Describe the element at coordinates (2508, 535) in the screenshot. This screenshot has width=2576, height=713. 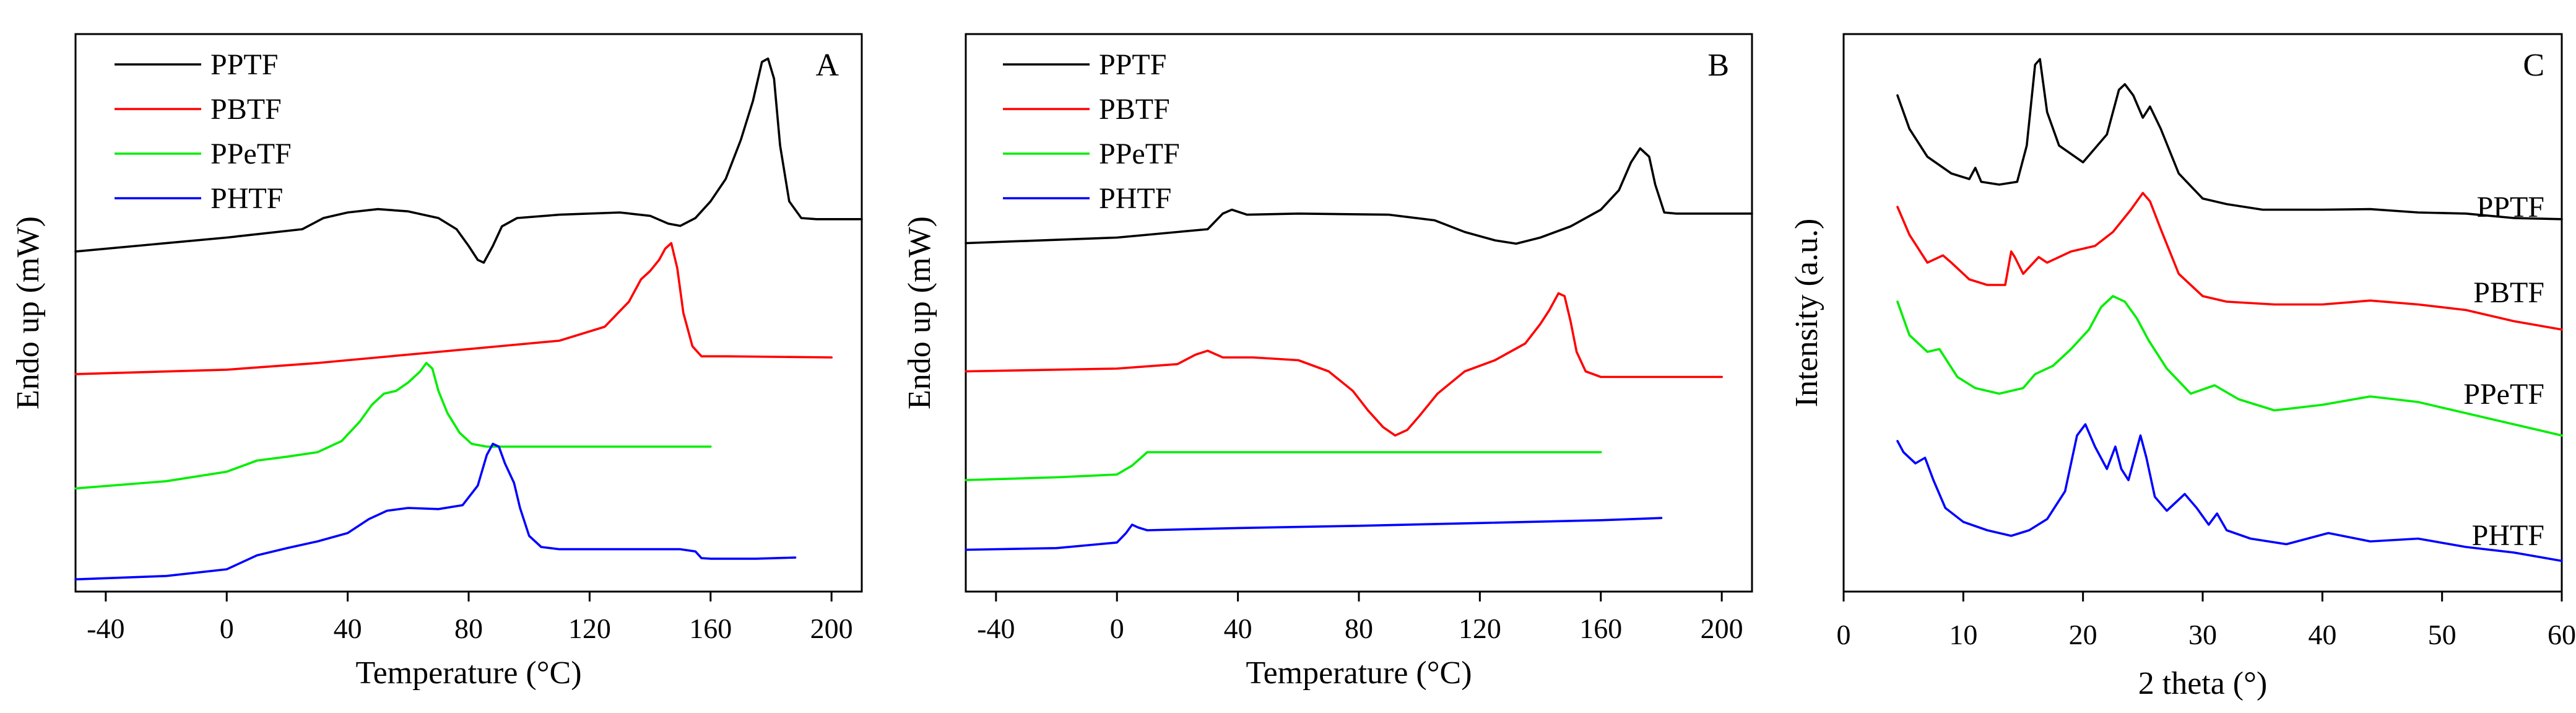
I see `trace-label-phtf: PHTF` at that location.